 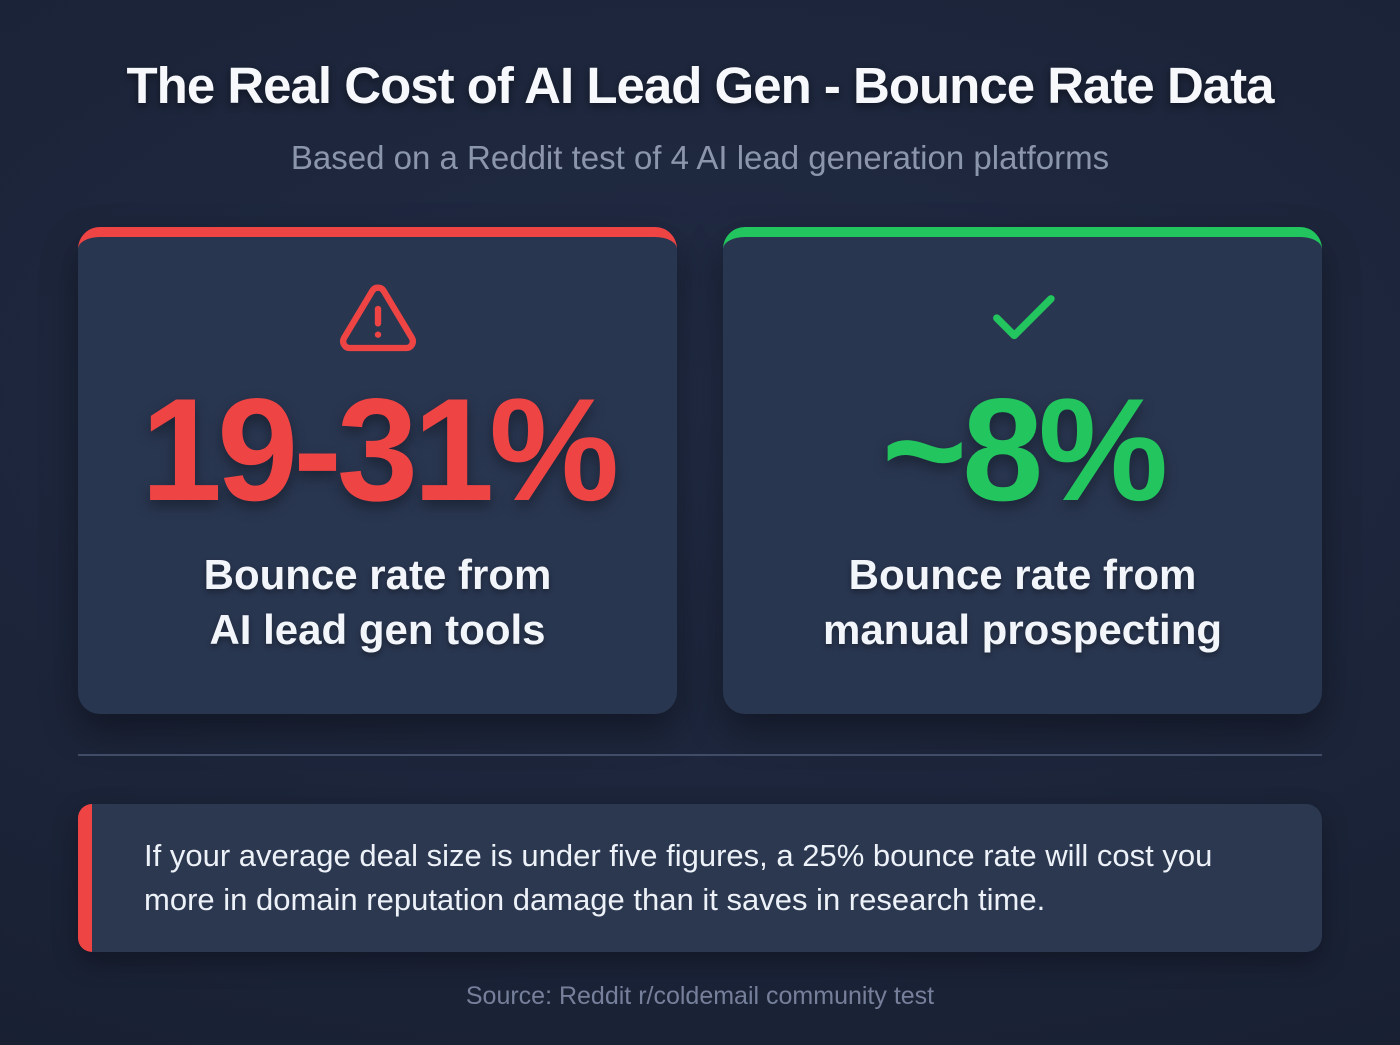 What do you see at coordinates (377, 575) in the screenshot?
I see `ai-bounce-label-line1: Bounce rate from` at bounding box center [377, 575].